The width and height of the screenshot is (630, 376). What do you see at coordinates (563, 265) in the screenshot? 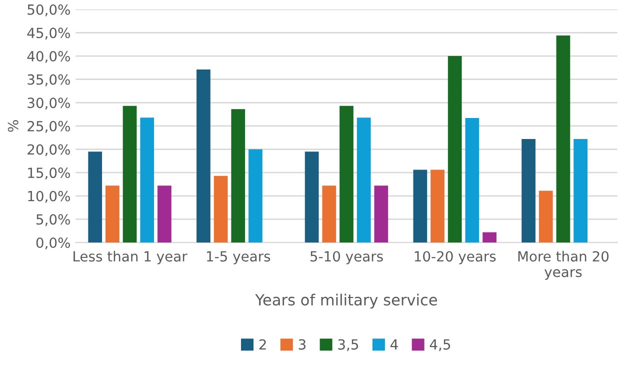
I see `x-tick-label: More than 20 years` at bounding box center [563, 265].